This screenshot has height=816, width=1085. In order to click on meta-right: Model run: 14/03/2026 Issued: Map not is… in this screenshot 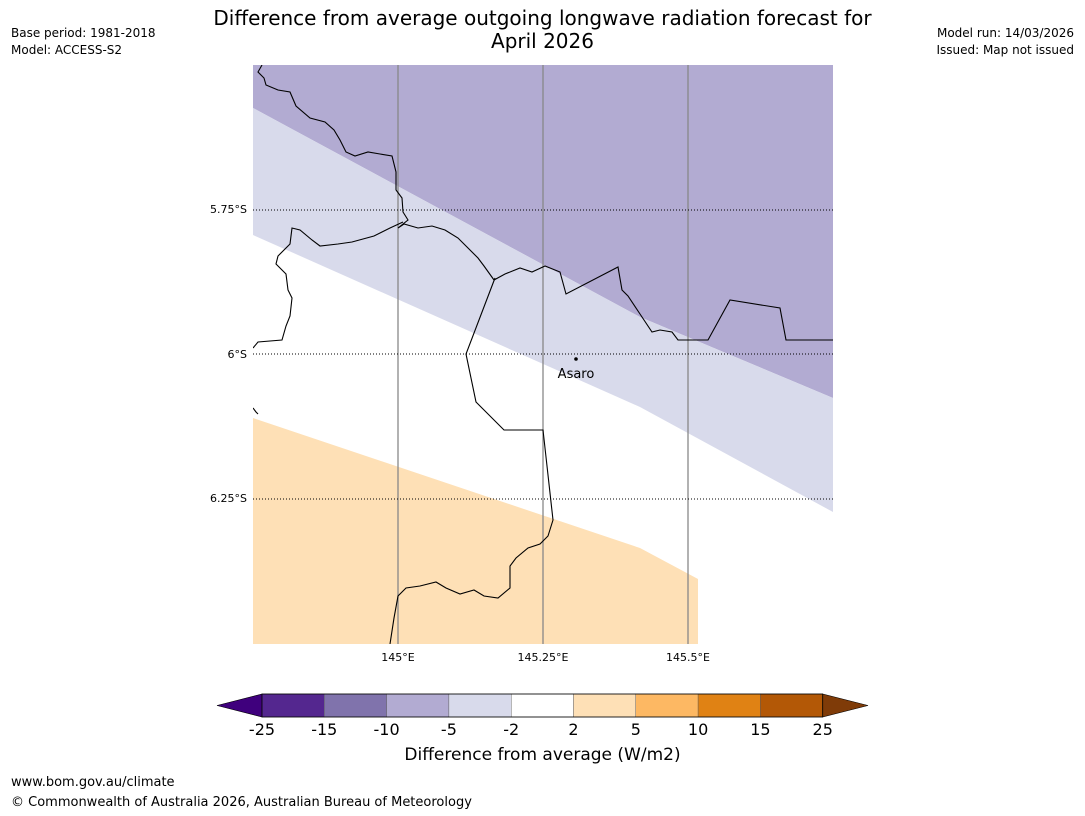, I will do `click(1005, 42)`.